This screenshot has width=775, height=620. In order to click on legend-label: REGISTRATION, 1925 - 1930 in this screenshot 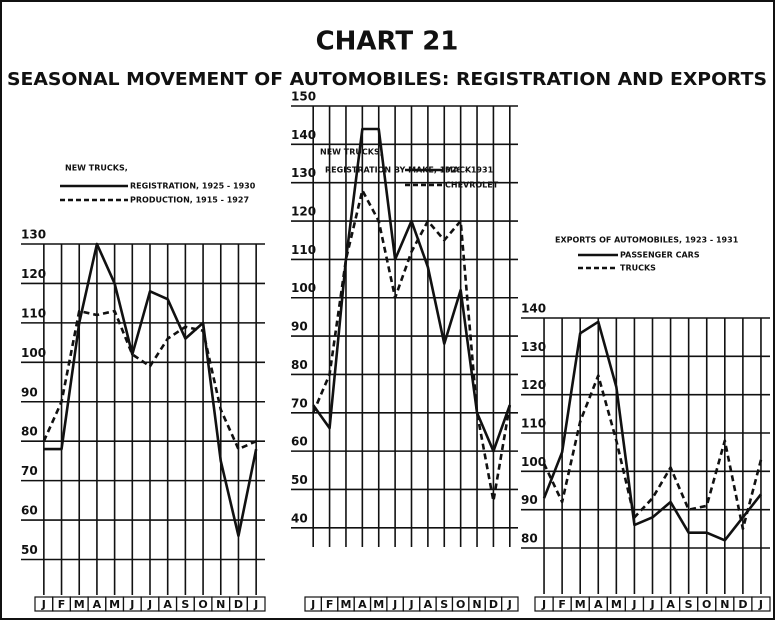, I will do `click(193, 186)`.